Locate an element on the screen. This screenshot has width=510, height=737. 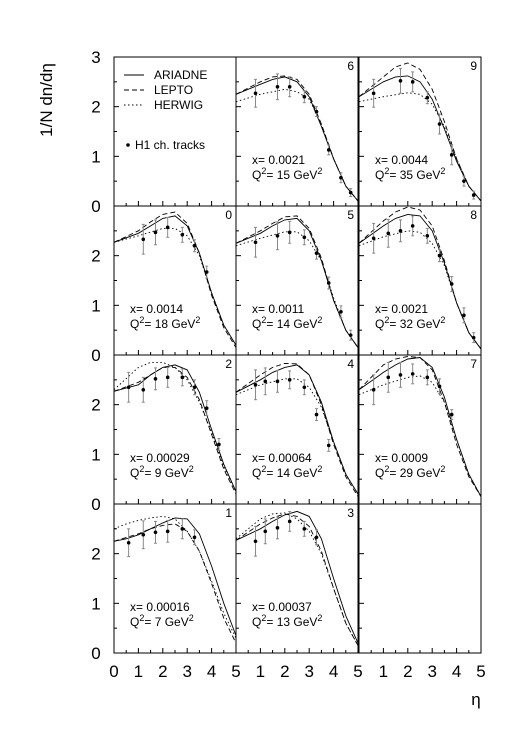
panel-id: 5 is located at coordinates (350, 215).